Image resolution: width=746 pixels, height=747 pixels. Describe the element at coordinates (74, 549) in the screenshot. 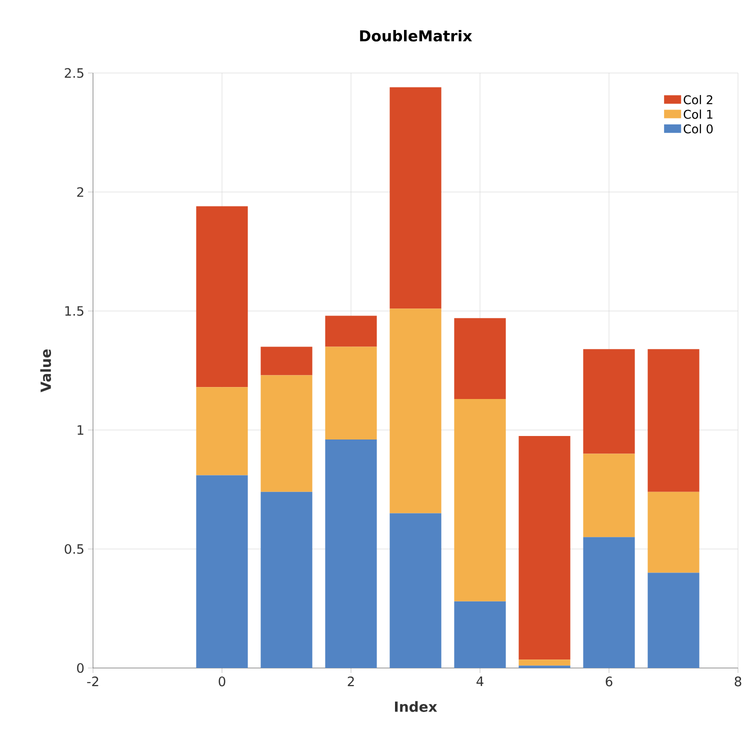

I see `y-tick-label: 0.5` at that location.